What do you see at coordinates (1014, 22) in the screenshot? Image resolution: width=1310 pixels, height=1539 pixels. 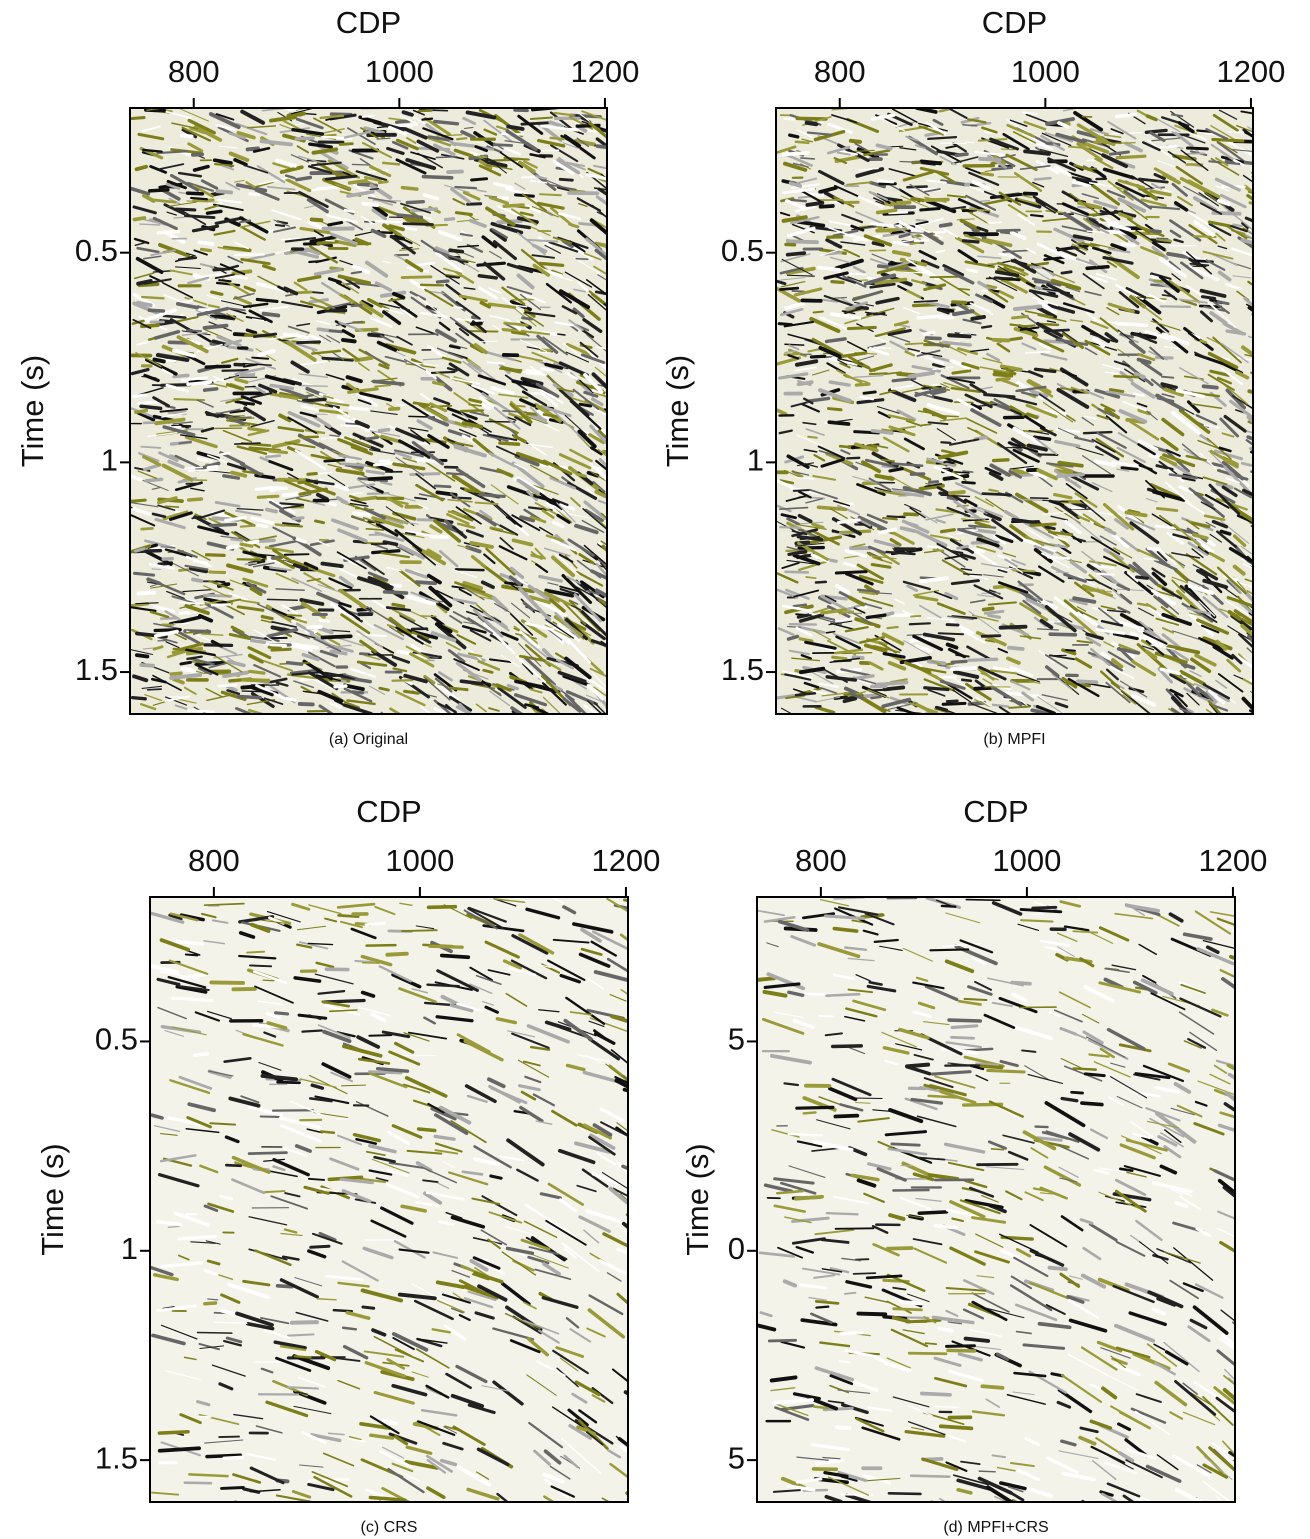 I see `x-axis-title: CDP` at bounding box center [1014, 22].